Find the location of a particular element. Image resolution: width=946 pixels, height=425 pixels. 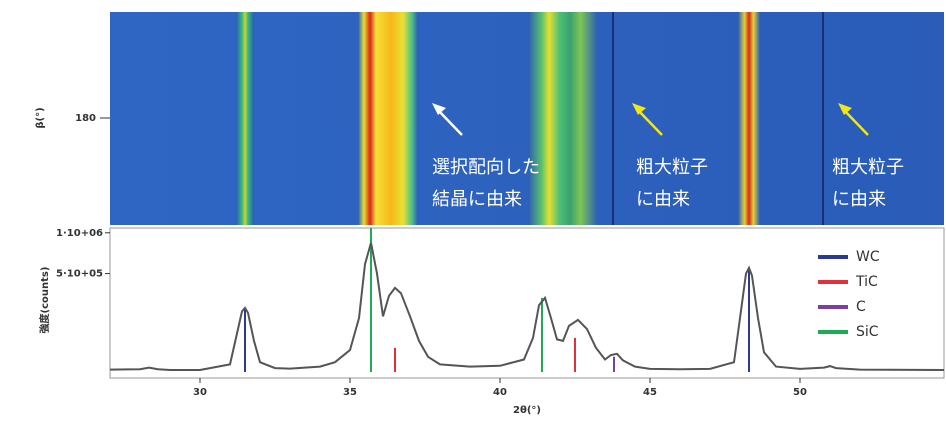

x-tick-label: 45 is located at coordinates (650, 392).